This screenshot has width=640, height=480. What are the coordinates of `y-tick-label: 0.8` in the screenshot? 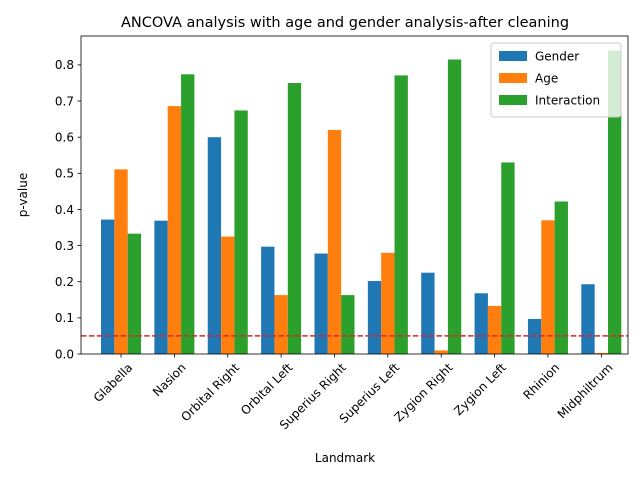 It's located at (64, 65).